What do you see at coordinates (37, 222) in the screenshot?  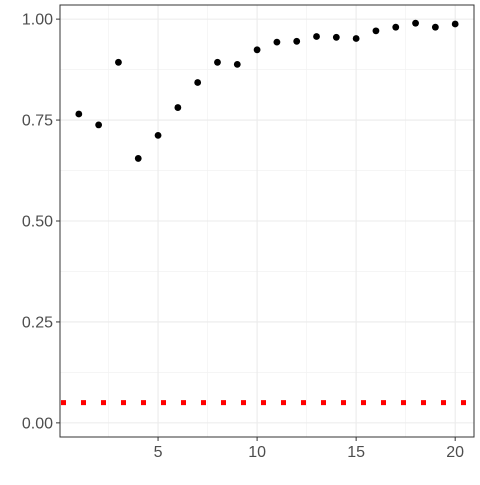 I see `y-tick-label: 0.50` at bounding box center [37, 222].